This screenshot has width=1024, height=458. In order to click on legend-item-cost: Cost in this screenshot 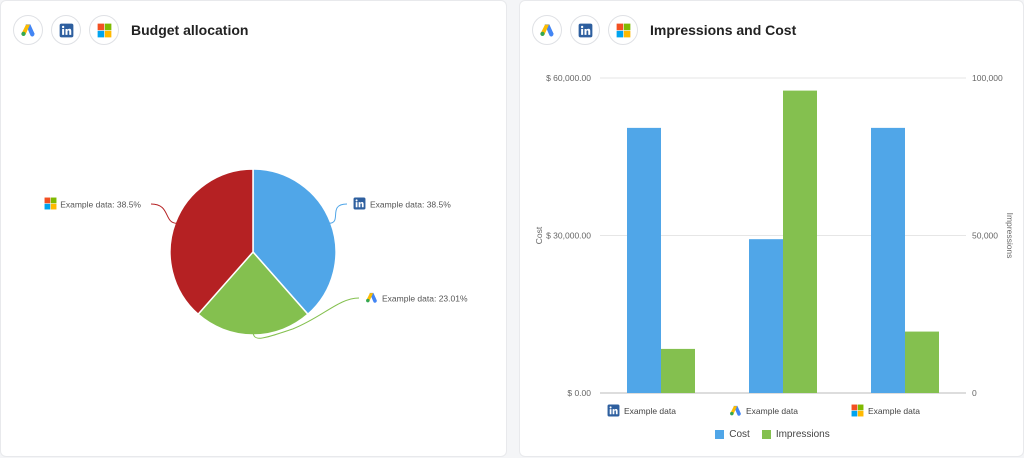, I will do `click(732, 434)`.